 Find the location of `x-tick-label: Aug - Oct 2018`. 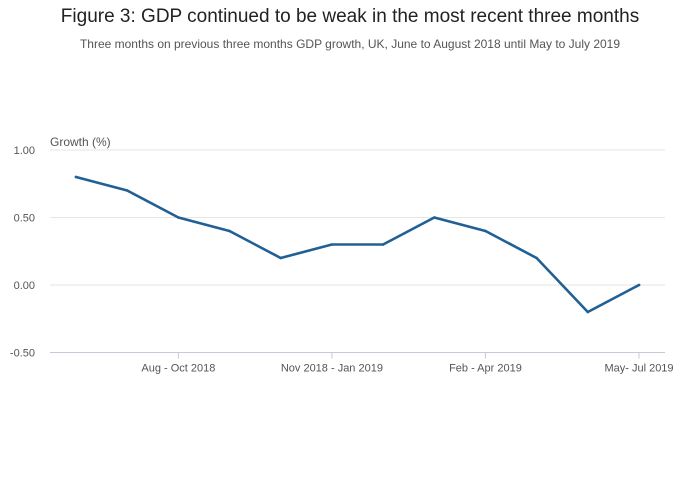

x-tick-label: Aug - Oct 2018 is located at coordinates (178, 369).